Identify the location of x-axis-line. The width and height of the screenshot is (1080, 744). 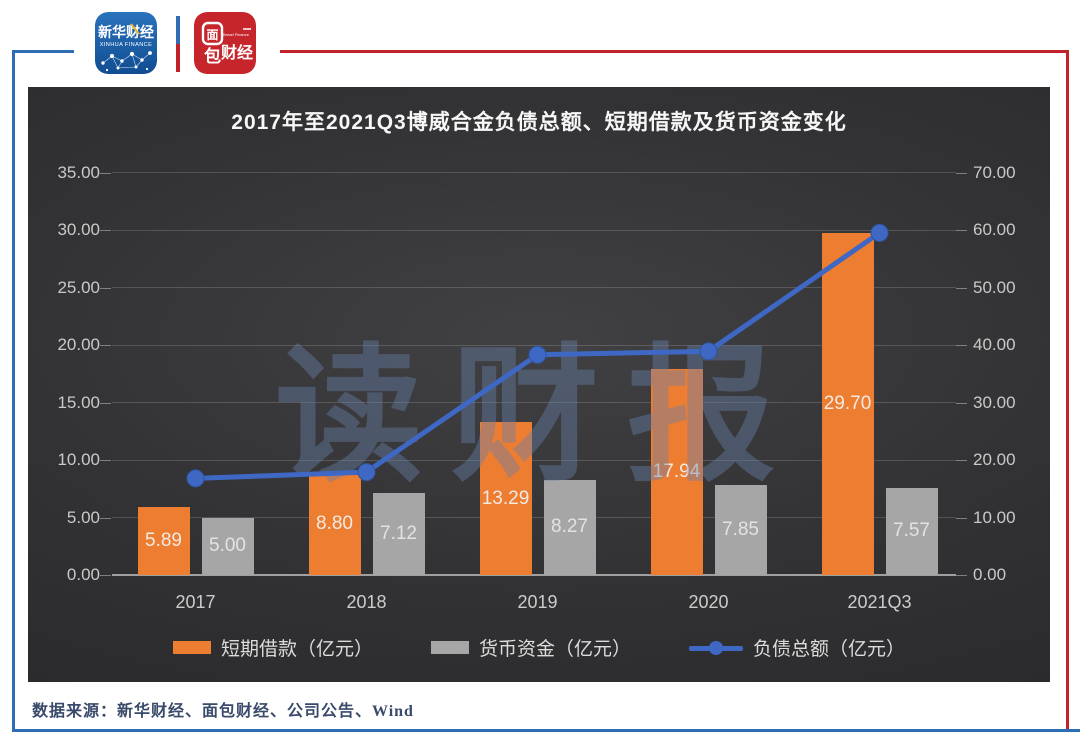
(534, 575).